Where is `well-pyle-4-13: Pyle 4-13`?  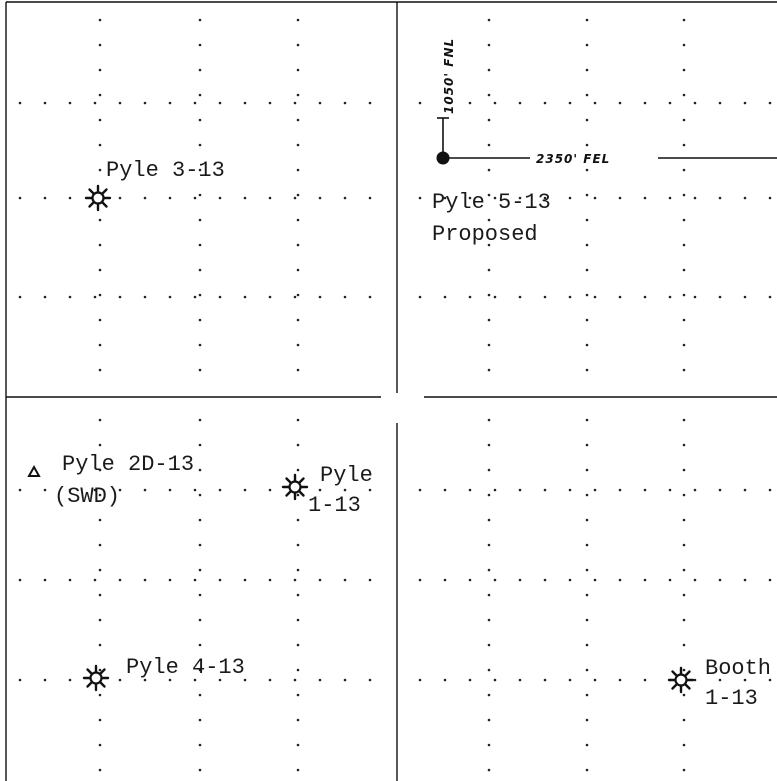 well-pyle-4-13: Pyle 4-13 is located at coordinates (163, 673).